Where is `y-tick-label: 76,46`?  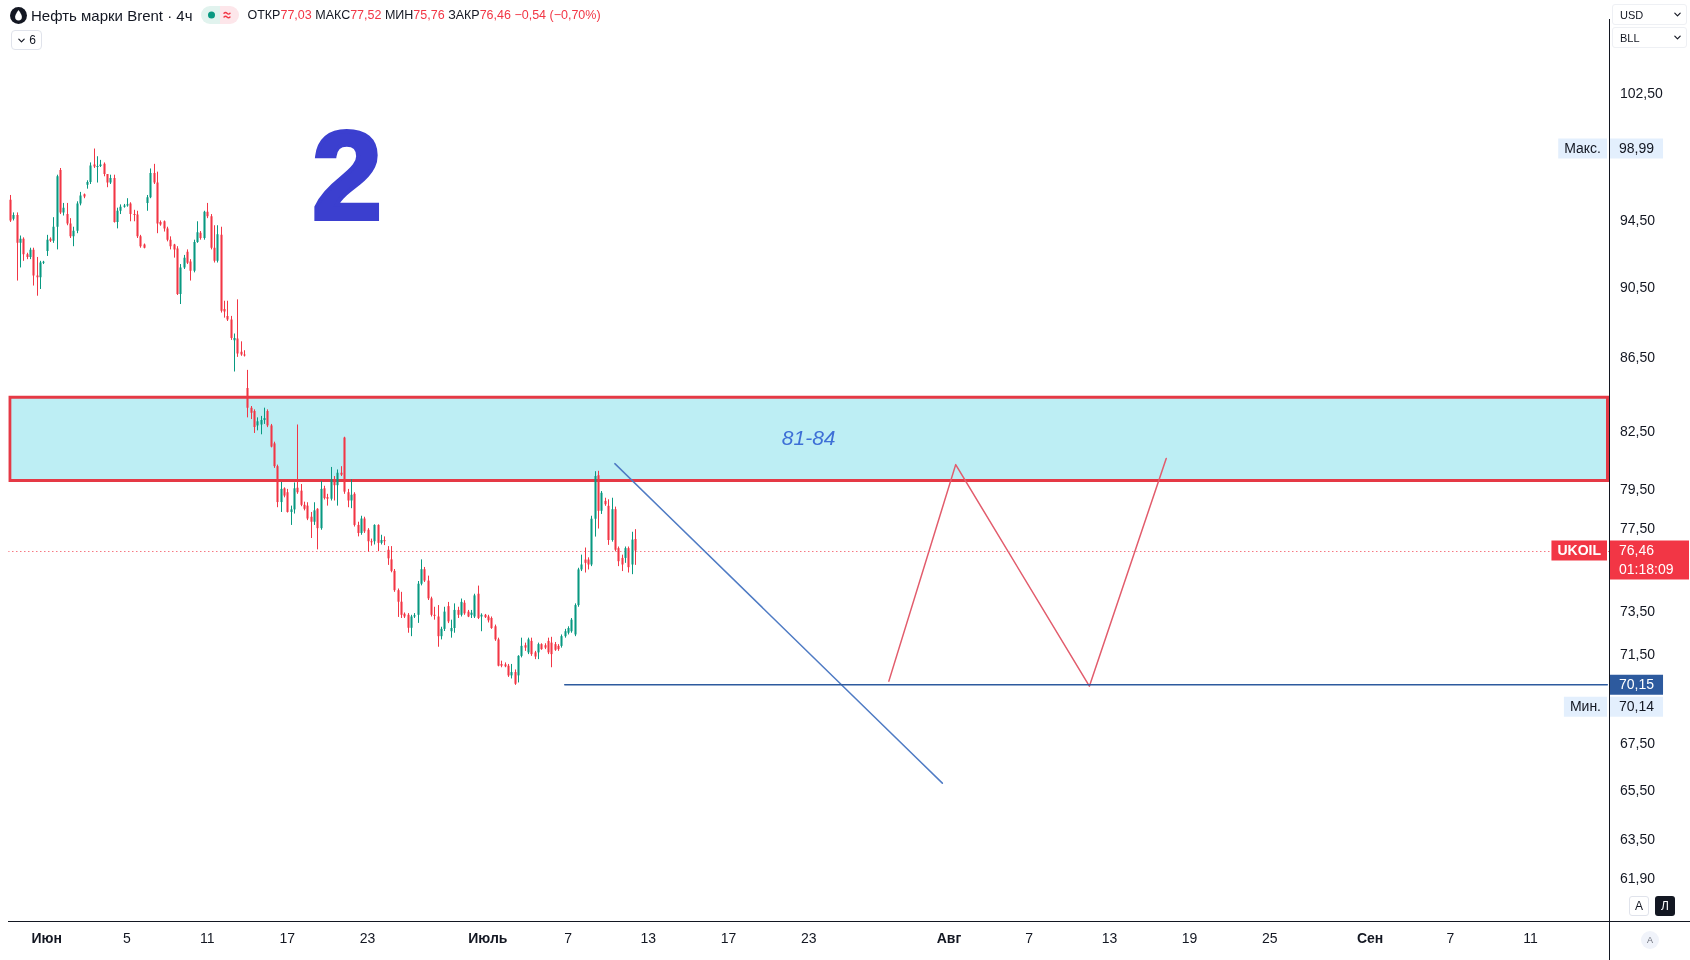
y-tick-label: 76,46 is located at coordinates (1637, 549).